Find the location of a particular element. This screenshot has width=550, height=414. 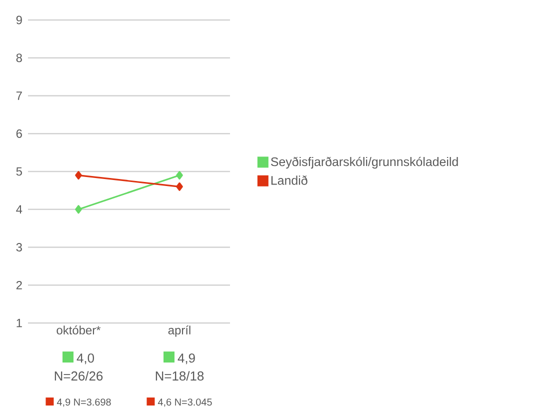

y-tick-label: 1 is located at coordinates (19, 323).